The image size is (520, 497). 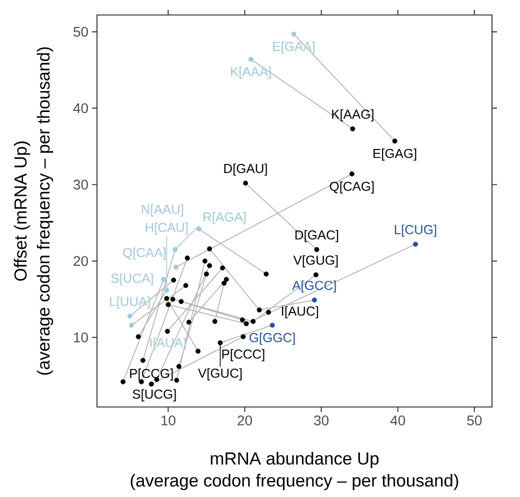 What do you see at coordinates (243, 355) in the screenshot?
I see `annotation: P[CCC]` at bounding box center [243, 355].